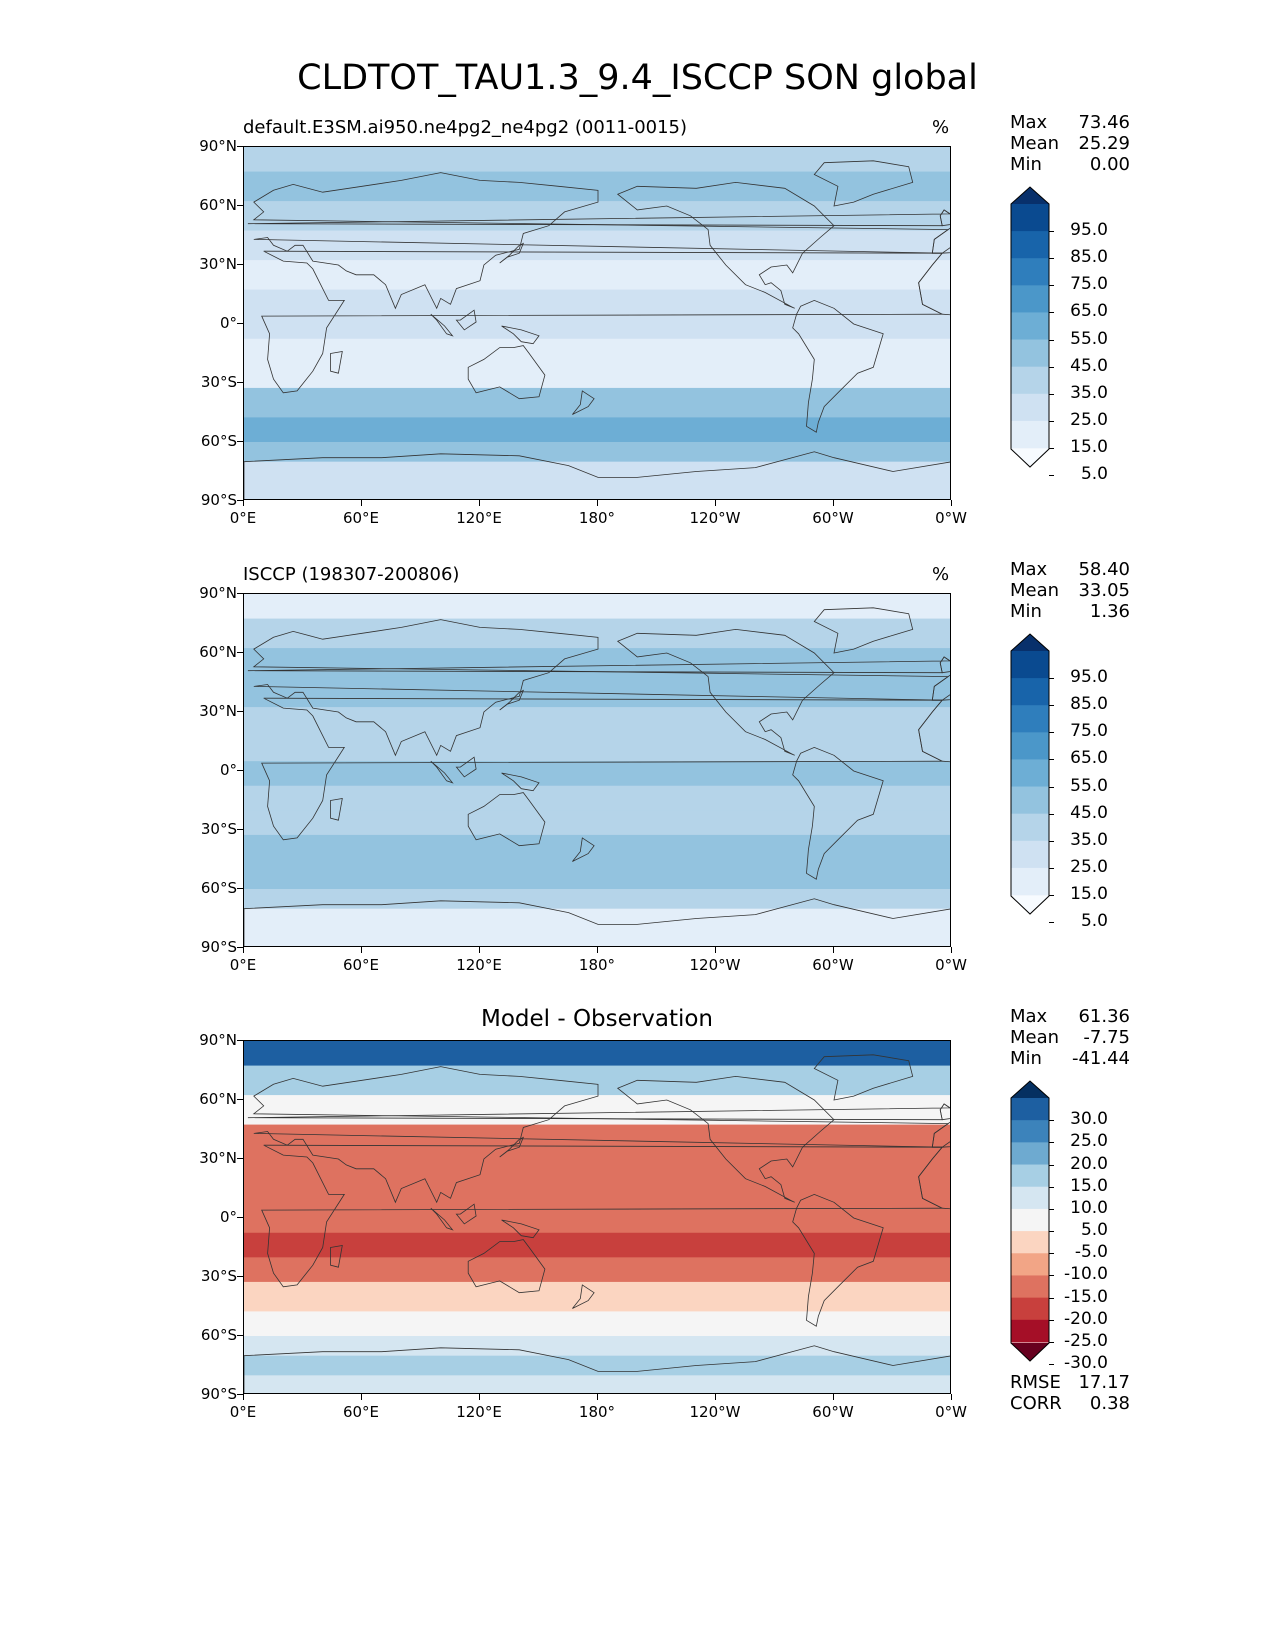 The image size is (1275, 1650). What do you see at coordinates (1094, 921) in the screenshot?
I see `colorbar-label: 5.0` at bounding box center [1094, 921].